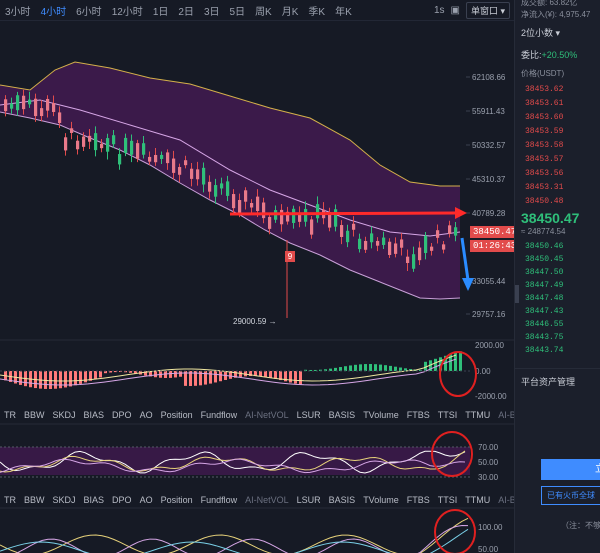  What do you see at coordinates (570, 469) in the screenshot?
I see `buy-button: 立` at bounding box center [570, 469].